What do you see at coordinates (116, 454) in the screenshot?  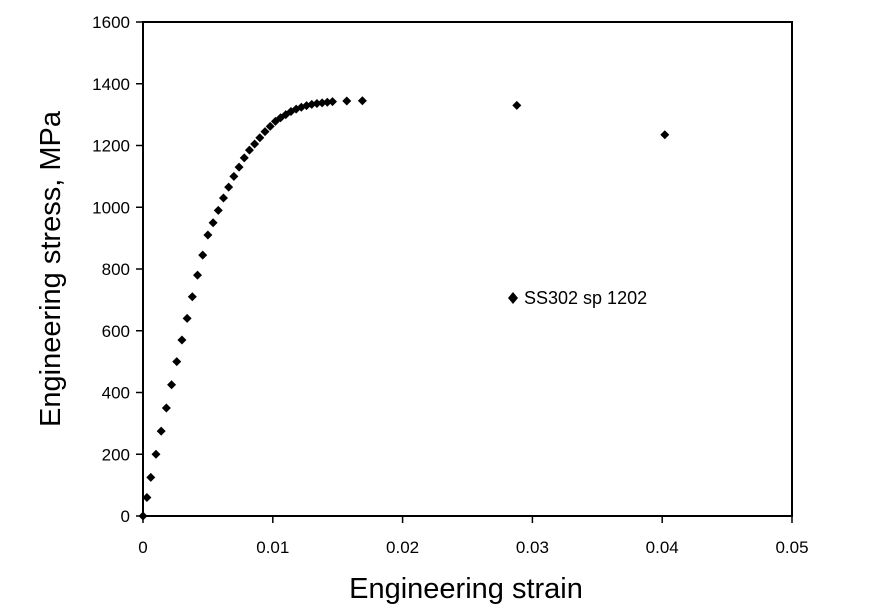 I see `y-tick-label: 200` at bounding box center [116, 454].